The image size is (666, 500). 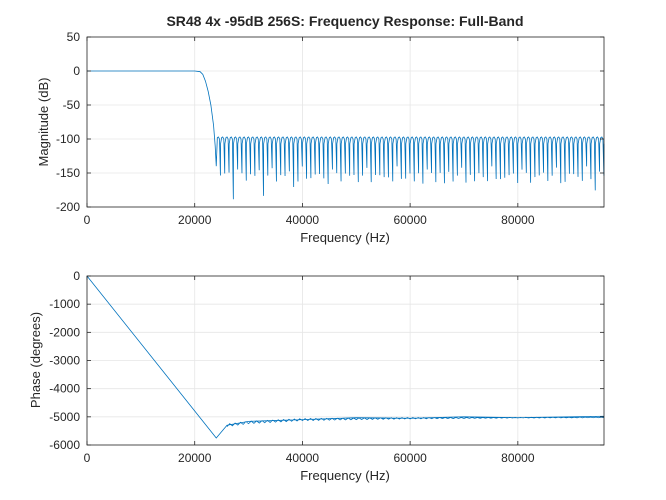 I want to click on magnitude-ytick-label: -200, so click(x=68, y=207).